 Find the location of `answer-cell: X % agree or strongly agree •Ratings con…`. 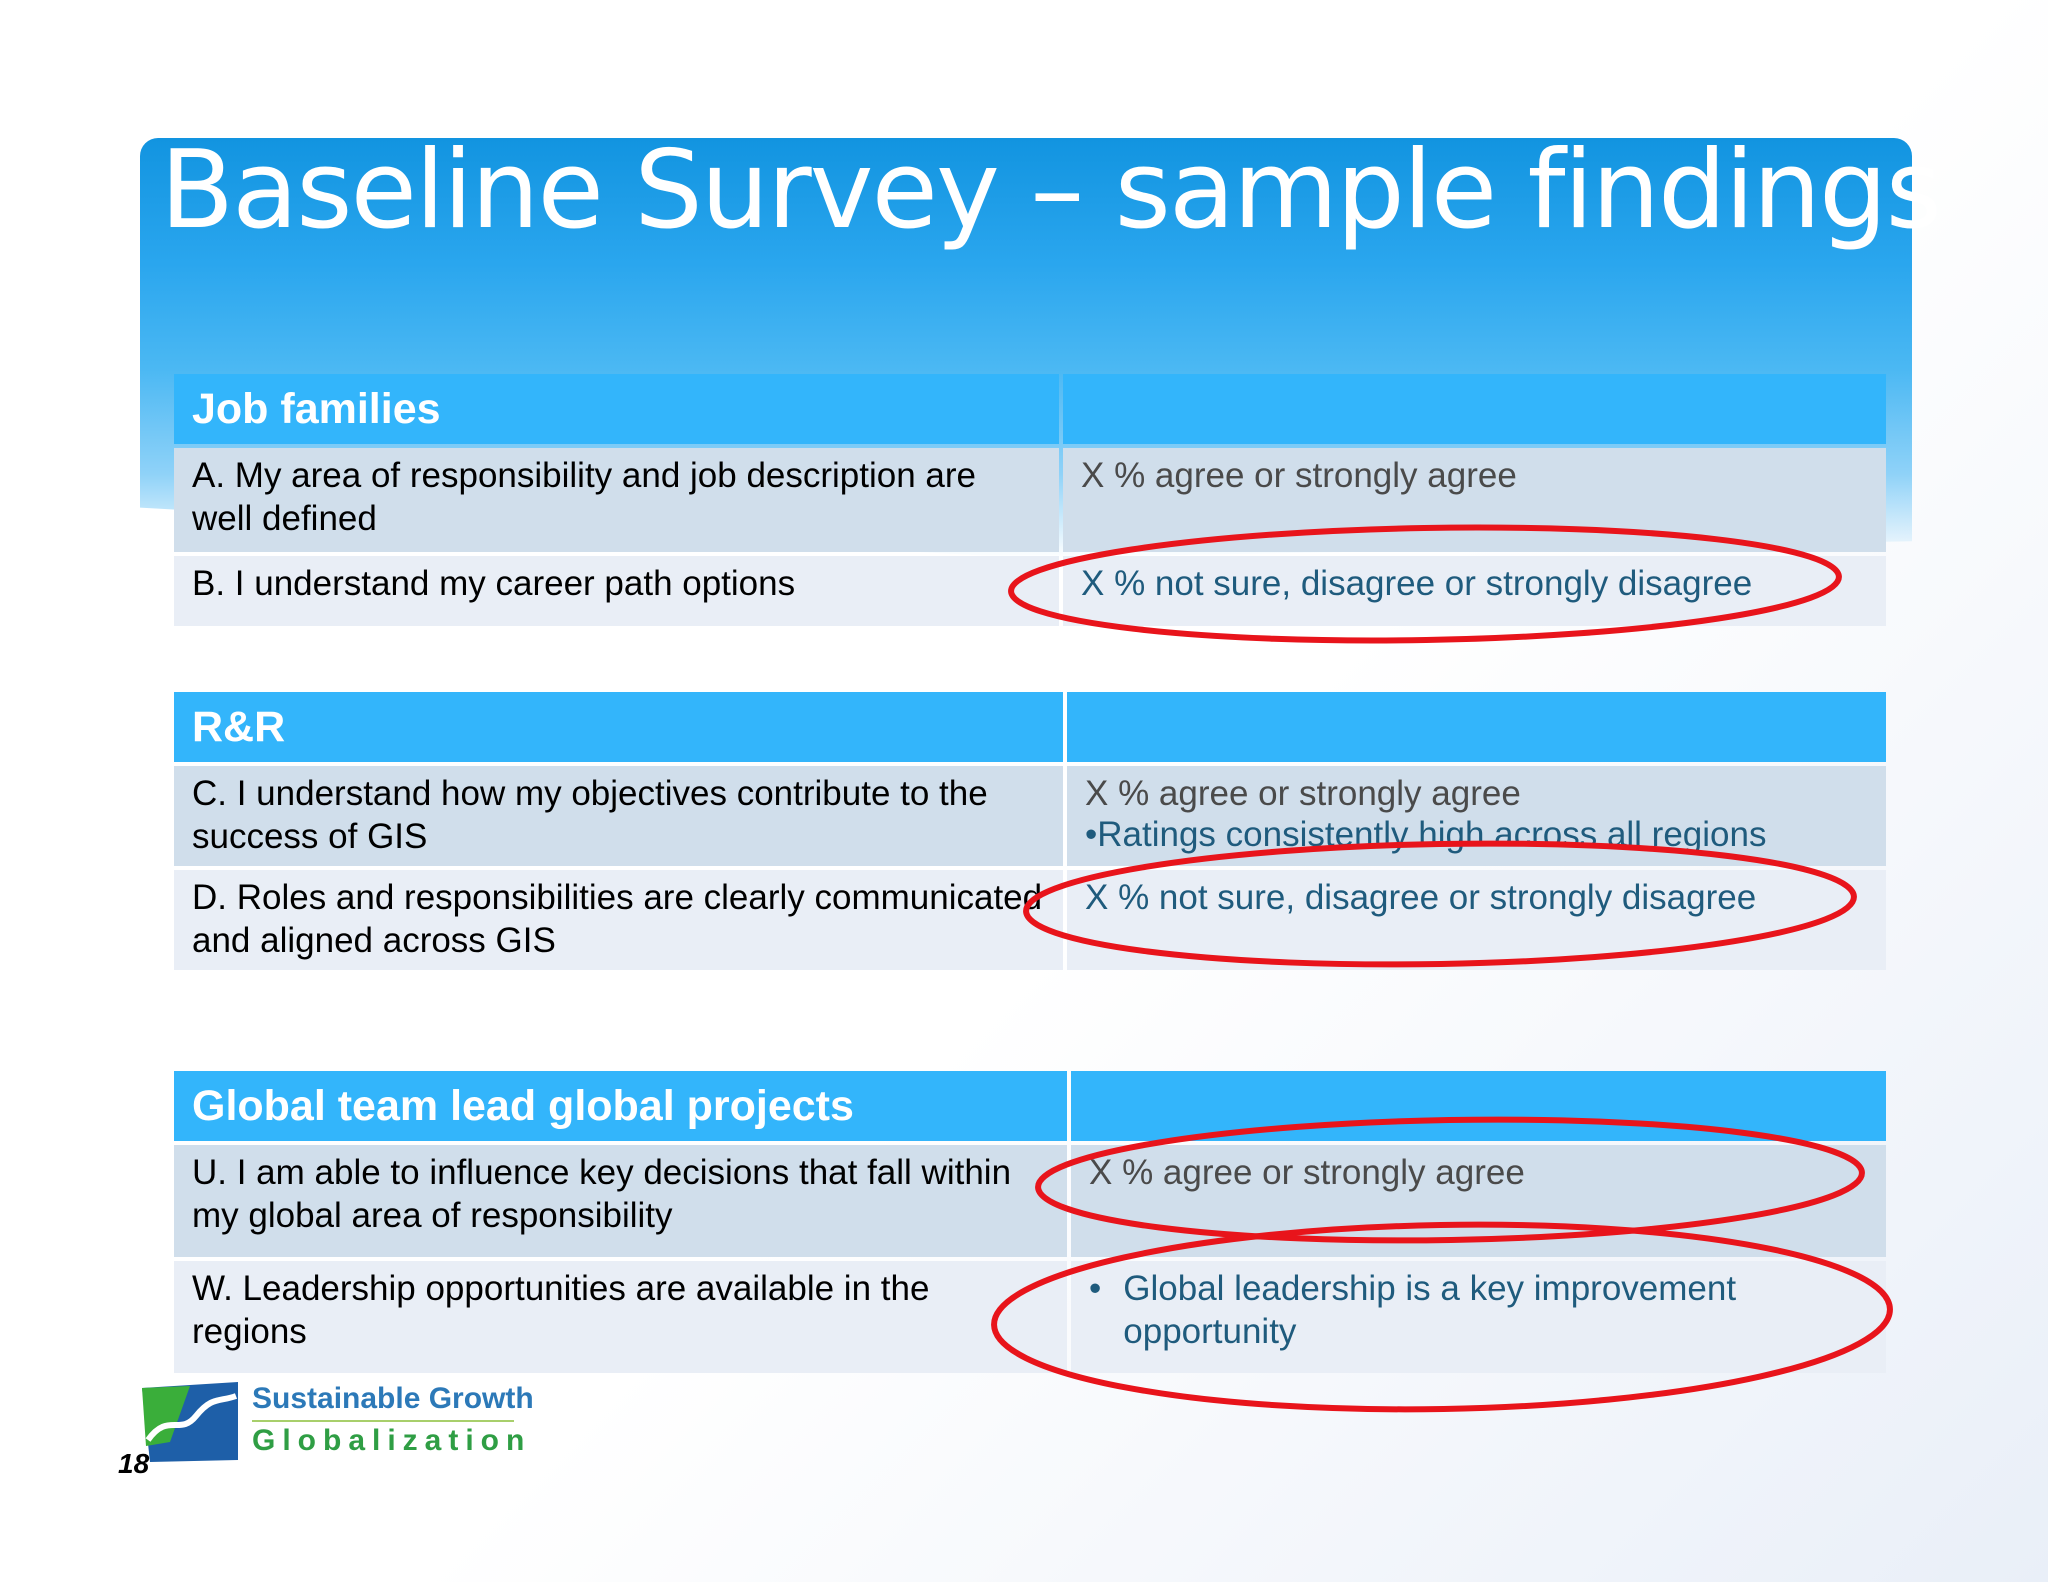

answer-cell: X % agree or strongly agree •Ratings con… is located at coordinates (1476, 816).